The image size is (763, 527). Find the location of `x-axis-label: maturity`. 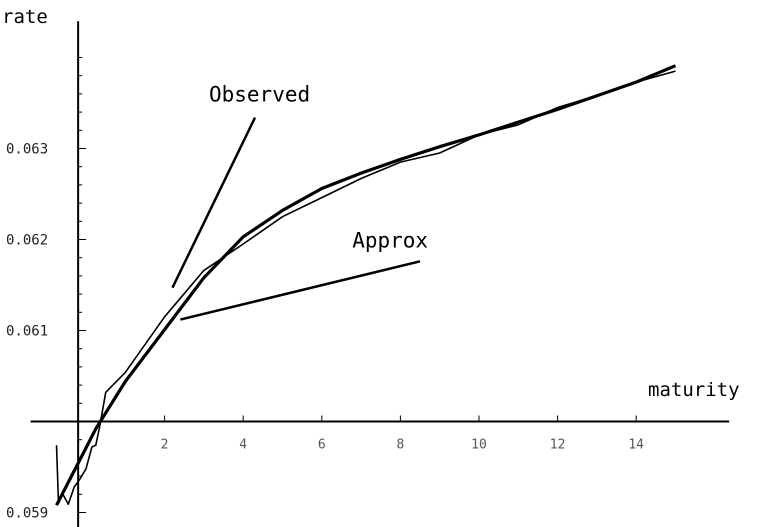

x-axis-label: maturity is located at coordinates (694, 390).